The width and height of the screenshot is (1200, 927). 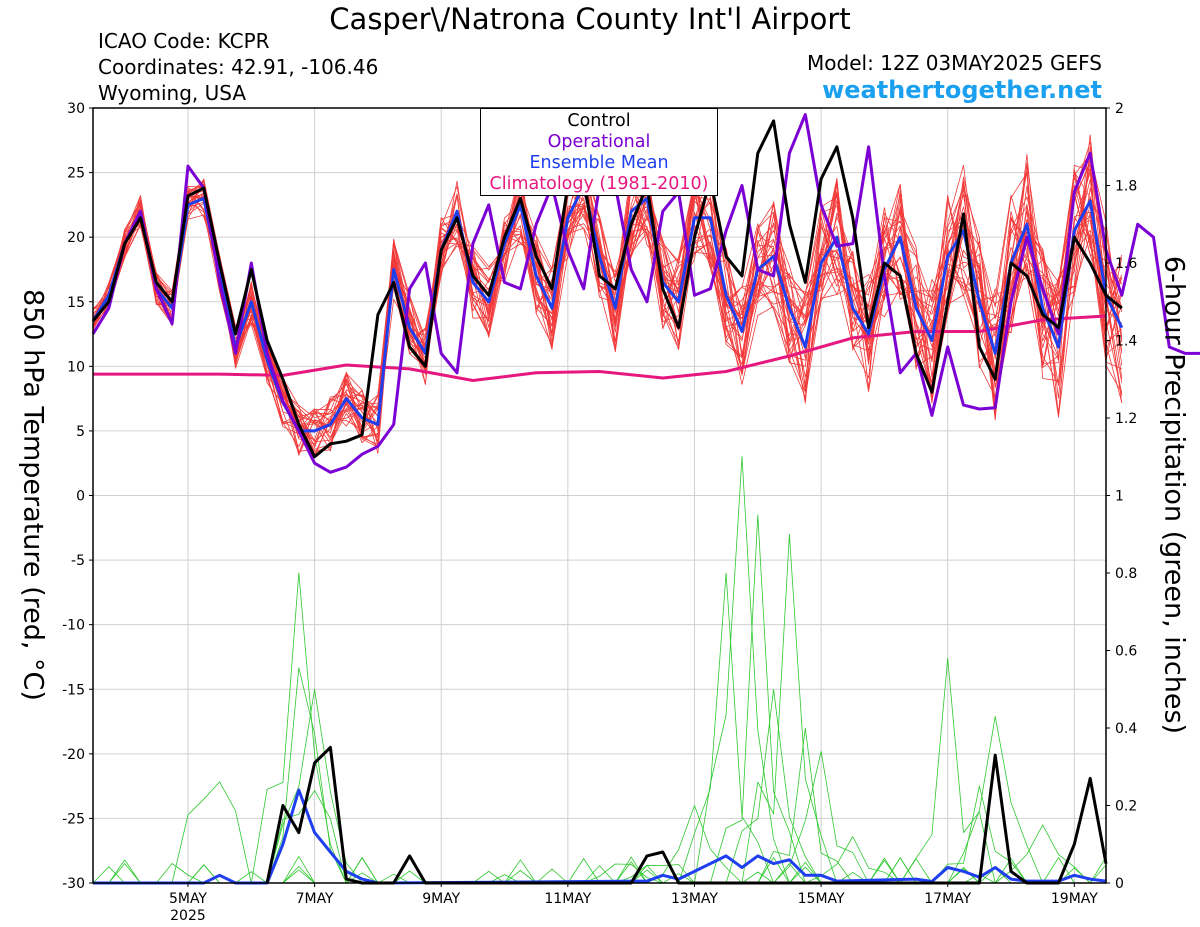 What do you see at coordinates (73, 884) in the screenshot?
I see `left-tick-label: -30` at bounding box center [73, 884].